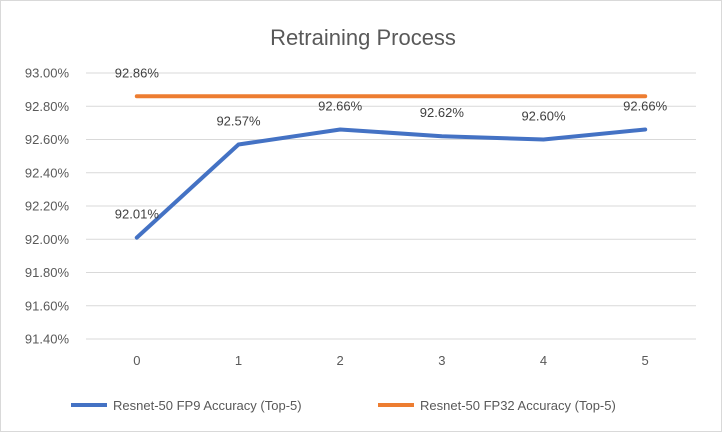 The width and height of the screenshot is (722, 436). I want to click on x-tick-label: 2, so click(340, 360).